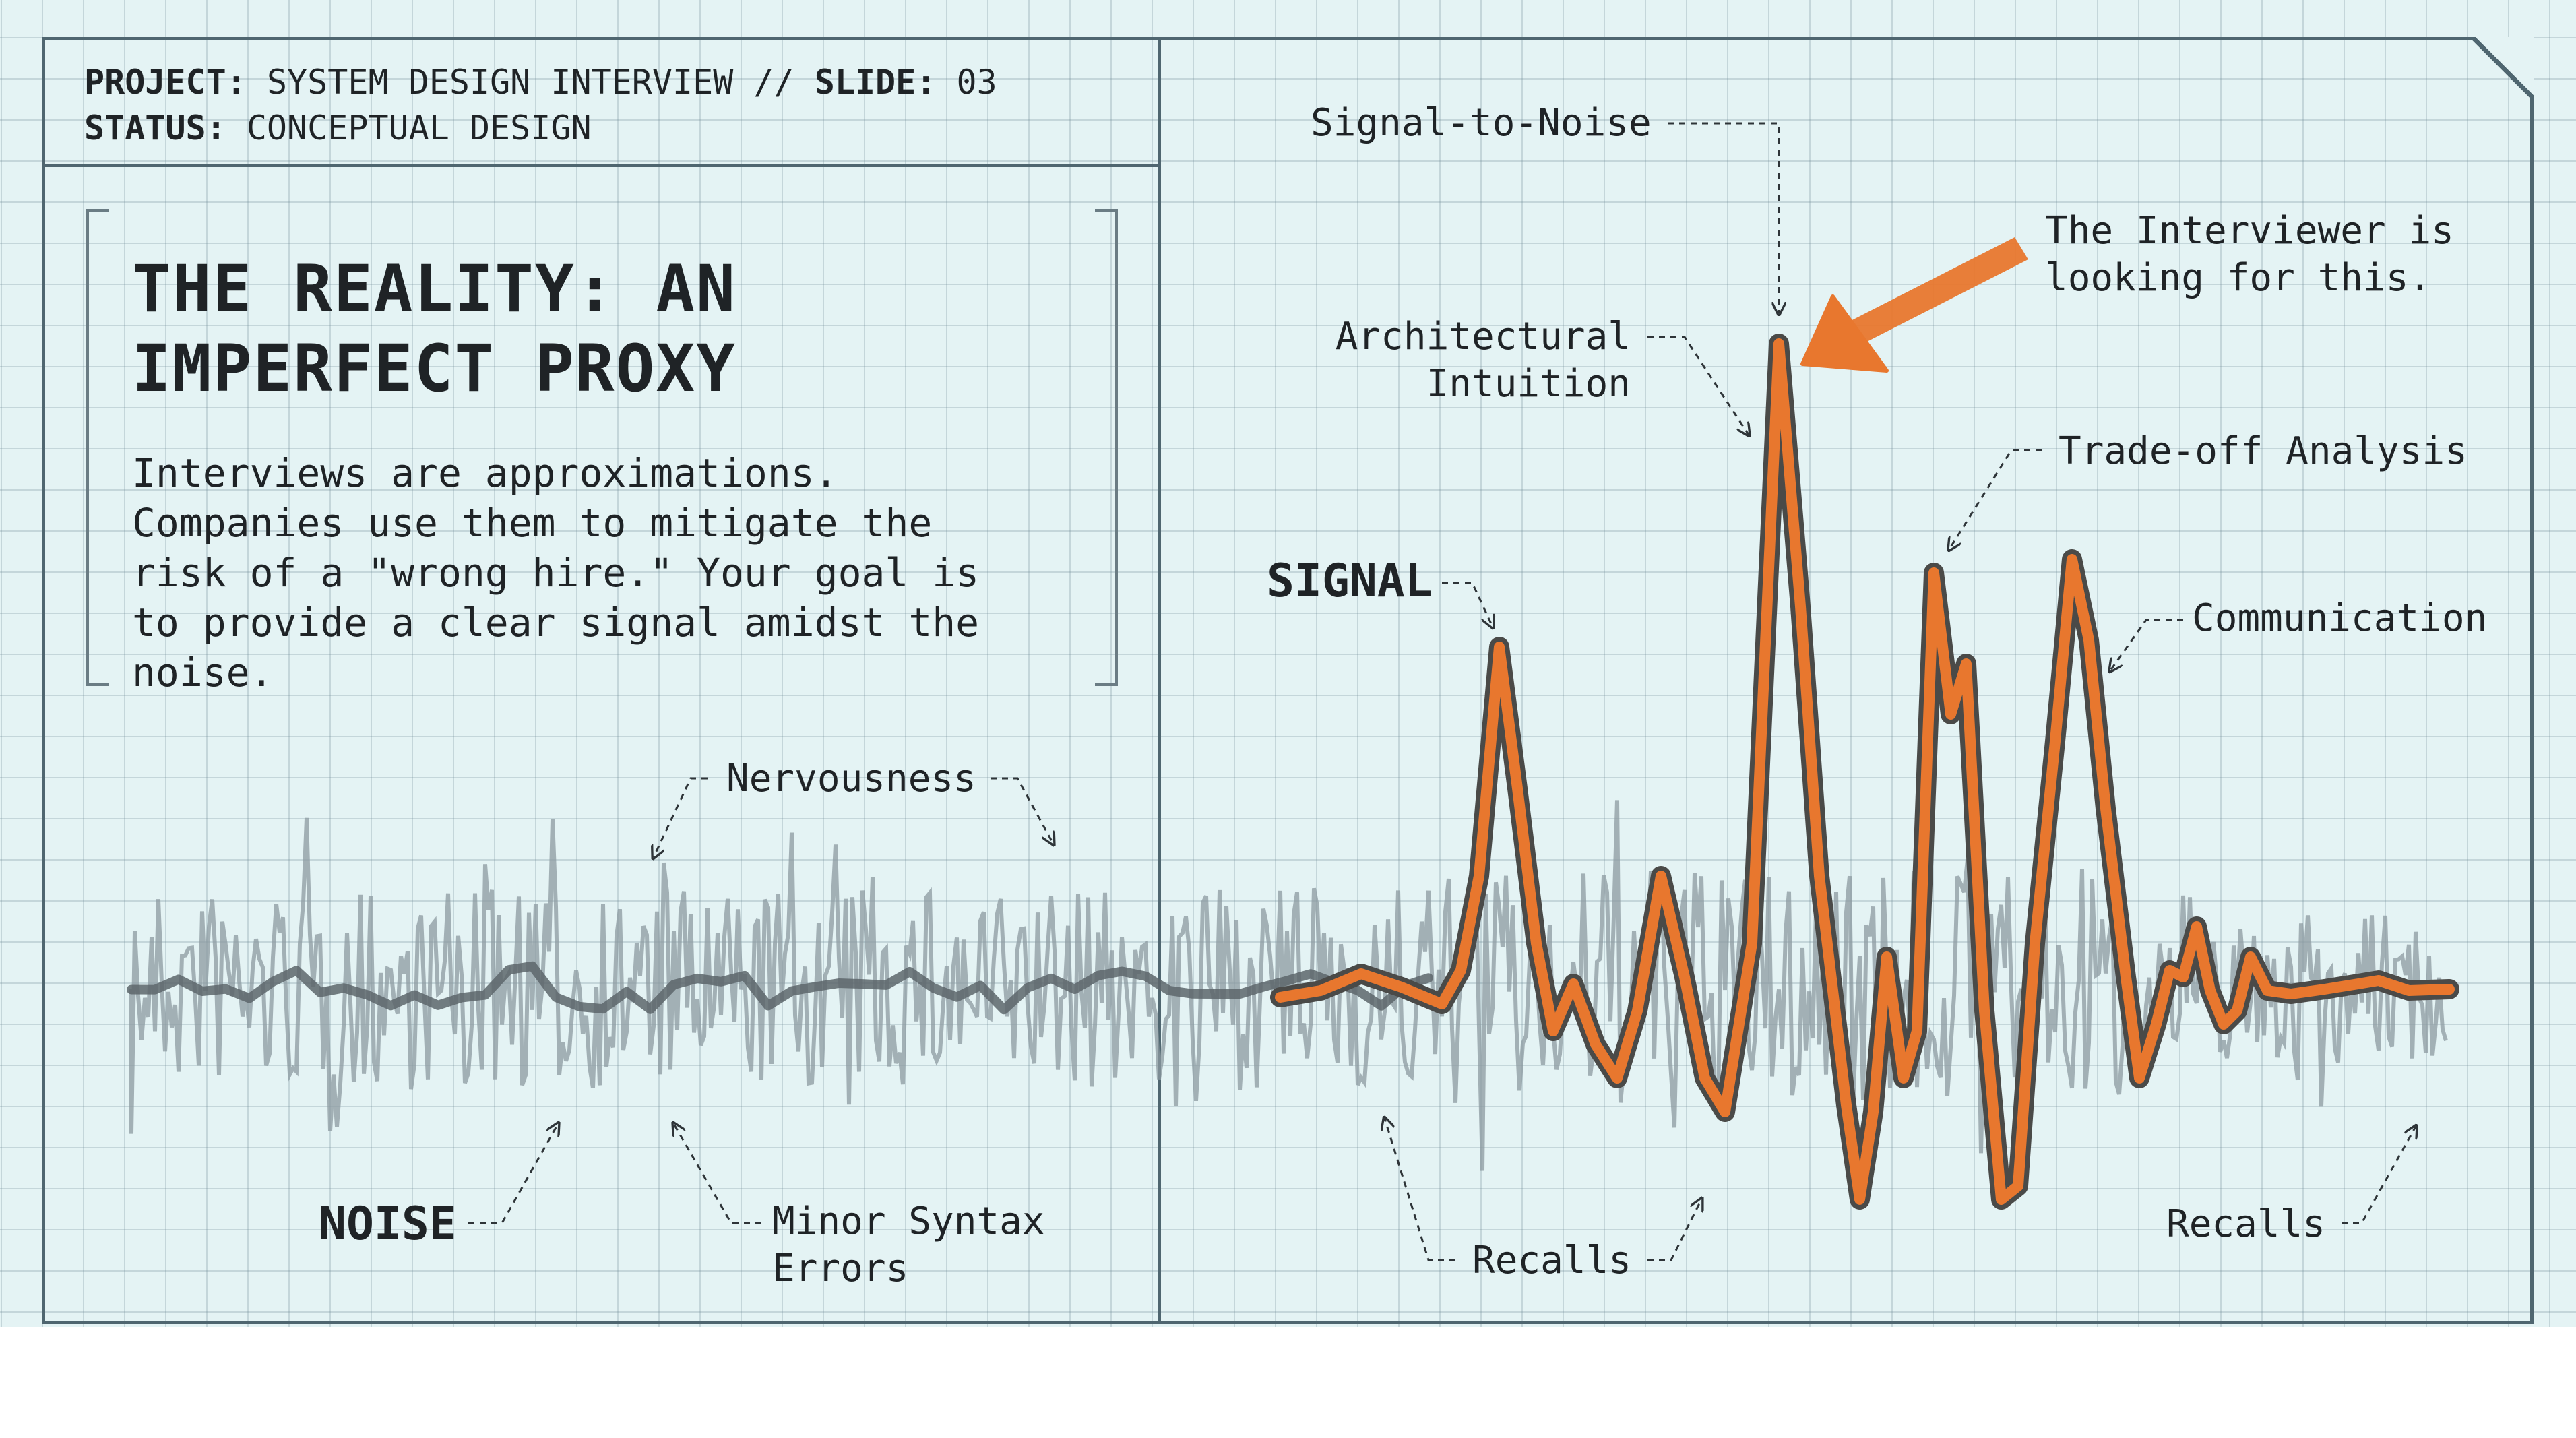 The height and width of the screenshot is (1438, 2576). I want to click on leader-recalls-right, so click(2379, 1175).